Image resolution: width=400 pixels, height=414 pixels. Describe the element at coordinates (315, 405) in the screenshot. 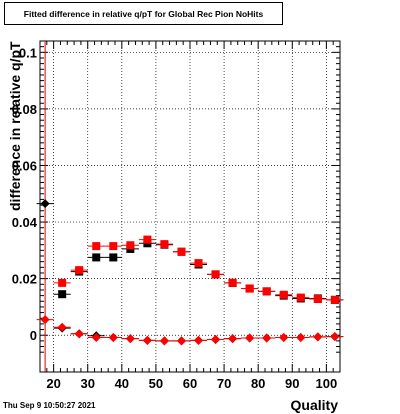

I see `x-axis-label: Quality` at that location.